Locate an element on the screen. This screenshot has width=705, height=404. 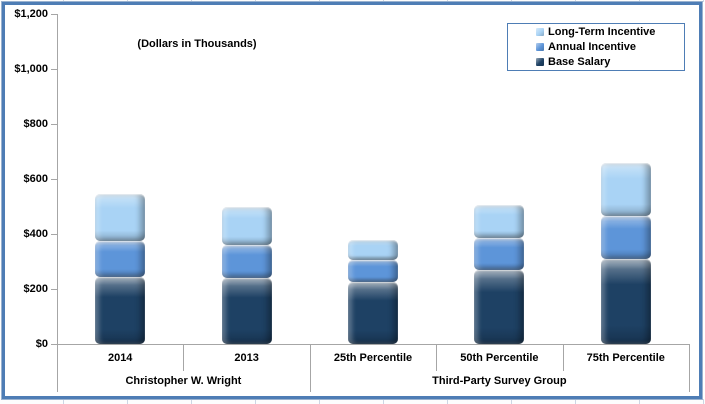
worksheet-gridline-sliver-bottom is located at coordinates (352, 401).